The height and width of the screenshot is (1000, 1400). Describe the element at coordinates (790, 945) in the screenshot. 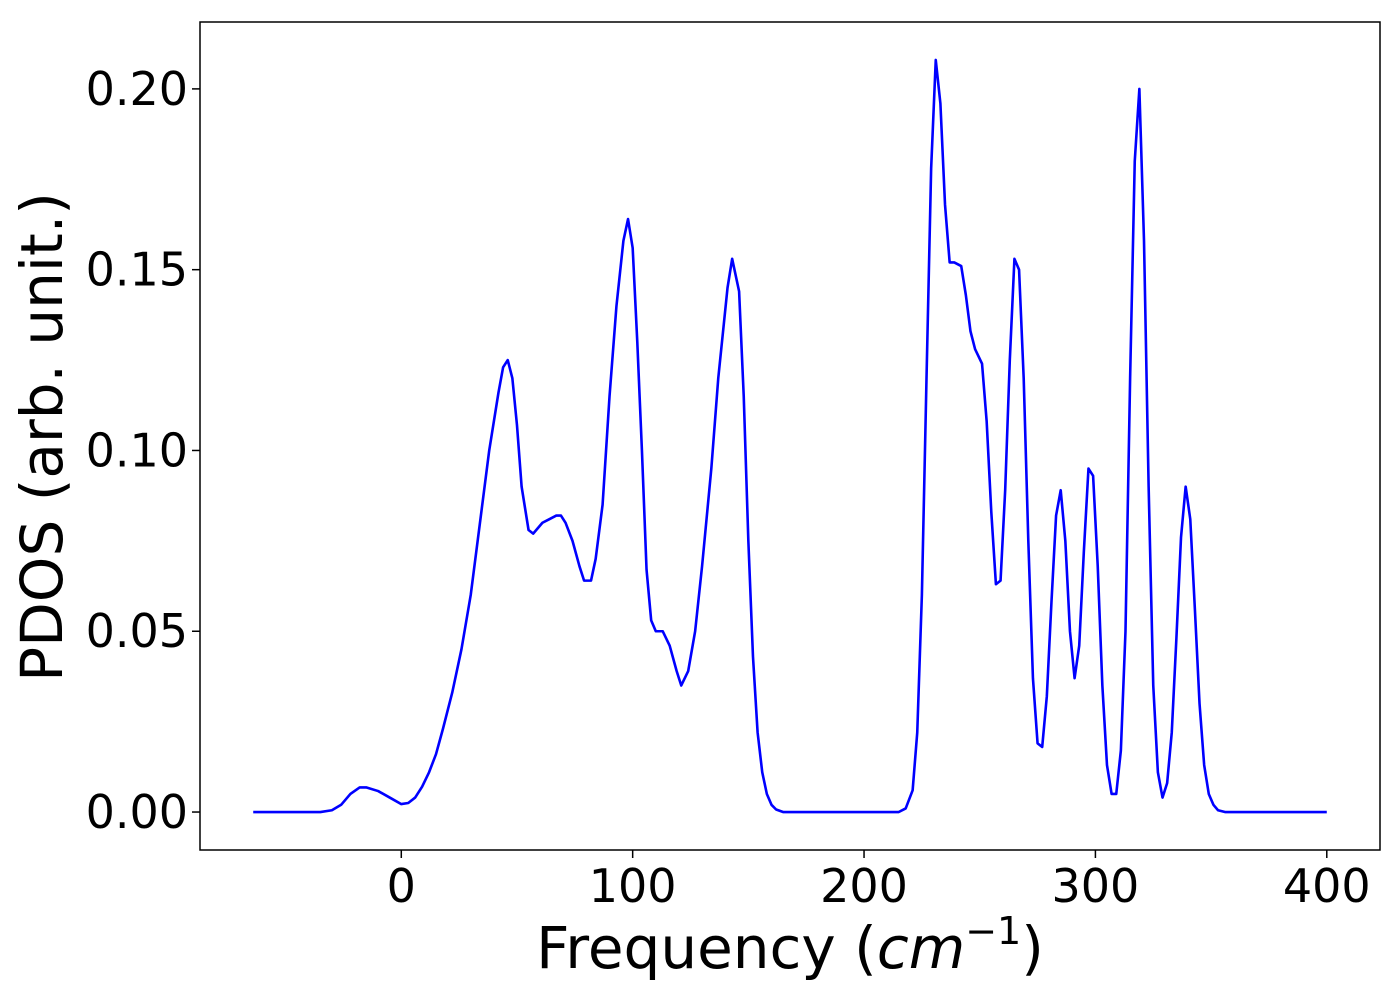

I see `x-axis-label: Frequency (cm−1)` at that location.